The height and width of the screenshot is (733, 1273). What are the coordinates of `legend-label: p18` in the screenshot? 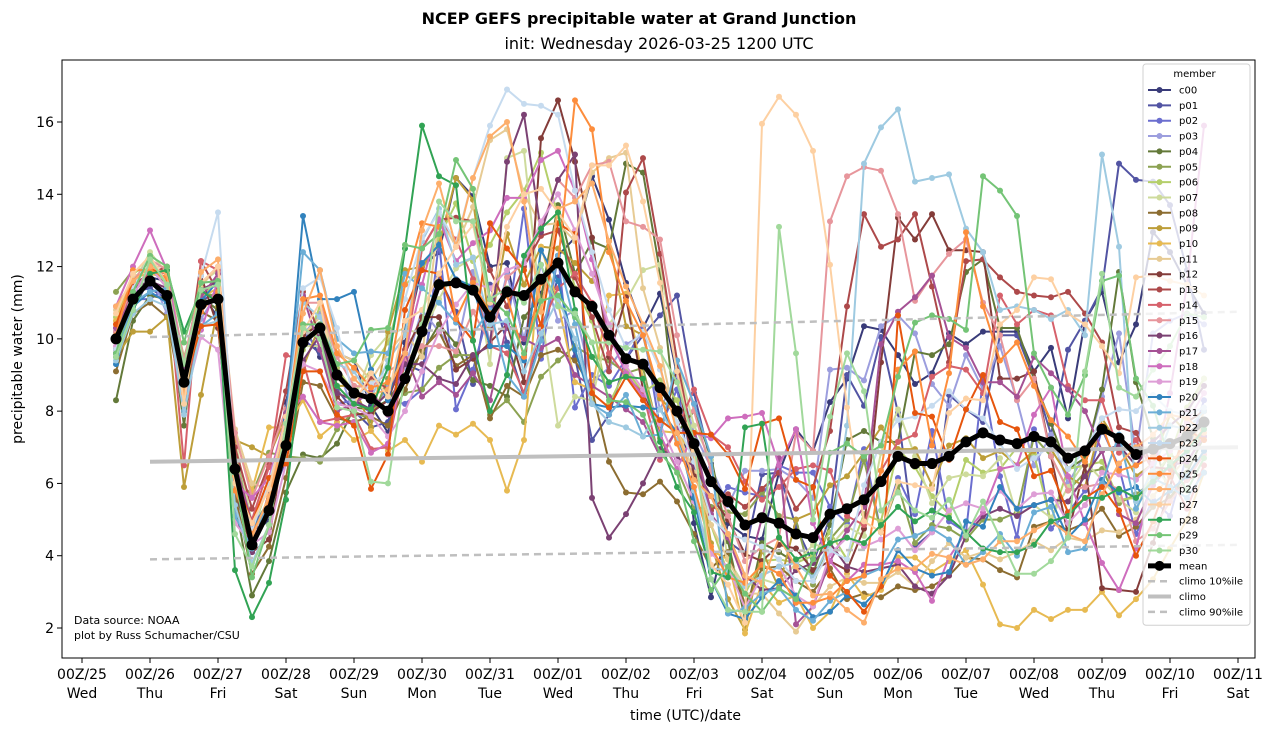 It's located at (1188, 367).